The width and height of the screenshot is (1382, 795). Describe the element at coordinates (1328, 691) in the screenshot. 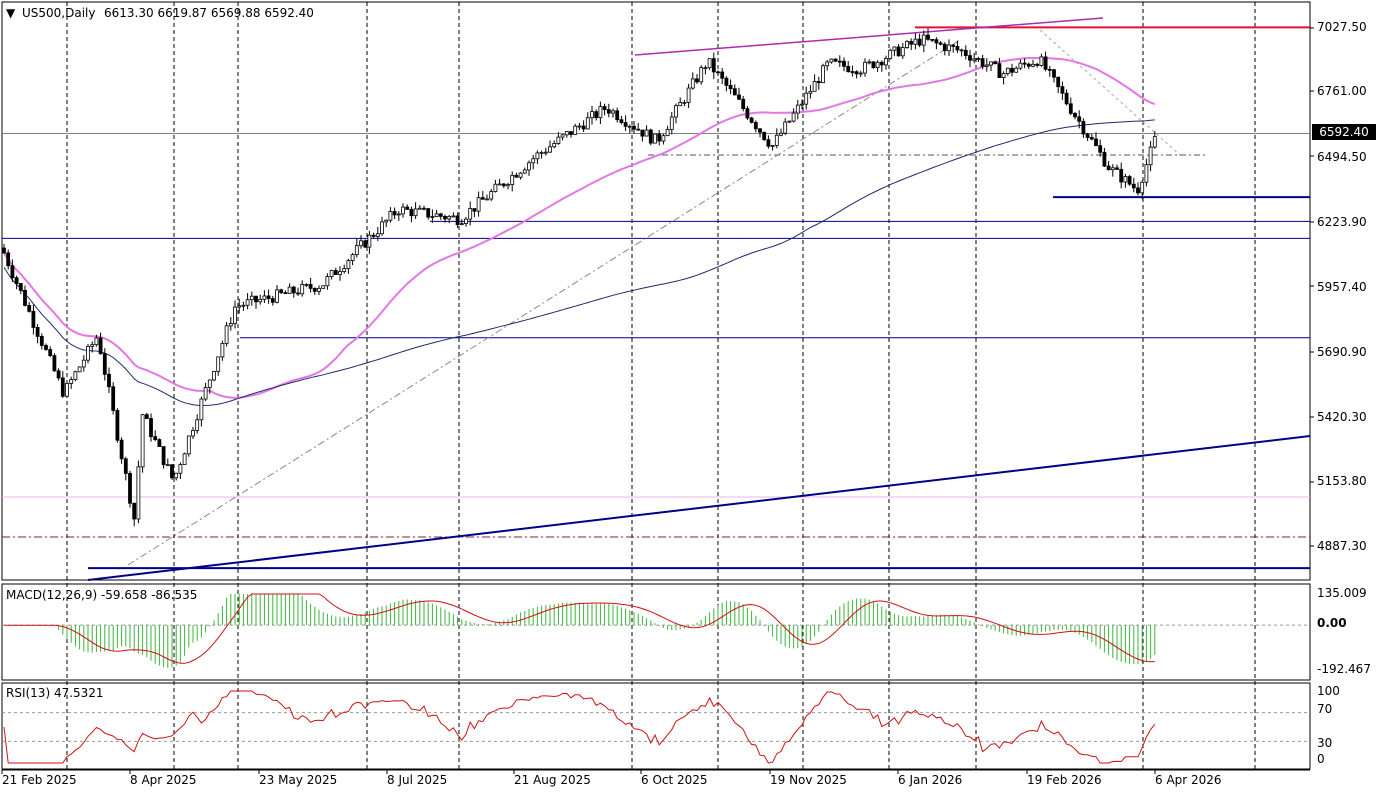

I see `rsi-tick: 100` at that location.